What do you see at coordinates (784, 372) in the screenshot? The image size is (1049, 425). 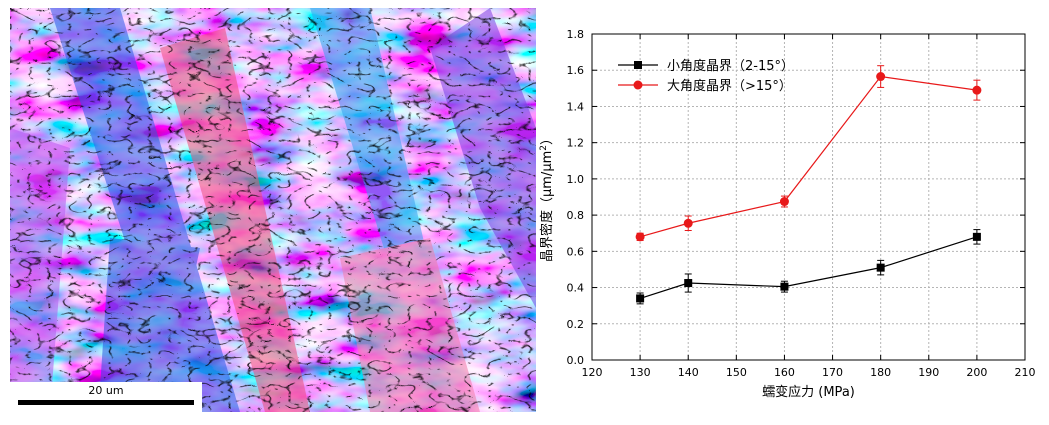 I see `x-tick-label: 160` at bounding box center [784, 372].